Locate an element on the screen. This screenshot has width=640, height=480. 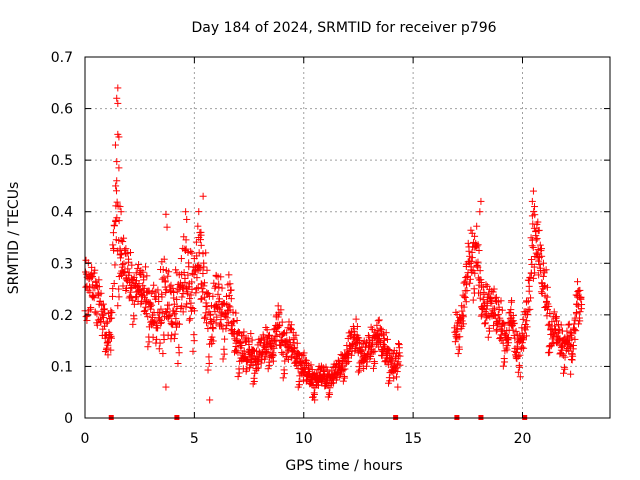
x-tick-label: 20 is located at coordinates (523, 439).